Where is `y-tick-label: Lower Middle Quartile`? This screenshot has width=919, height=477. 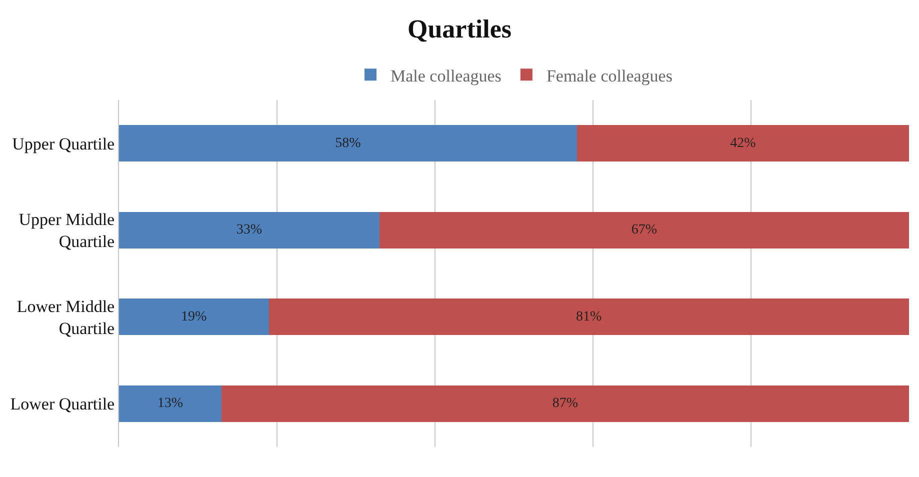 y-tick-label: Lower Middle Quartile is located at coordinates (65, 317).